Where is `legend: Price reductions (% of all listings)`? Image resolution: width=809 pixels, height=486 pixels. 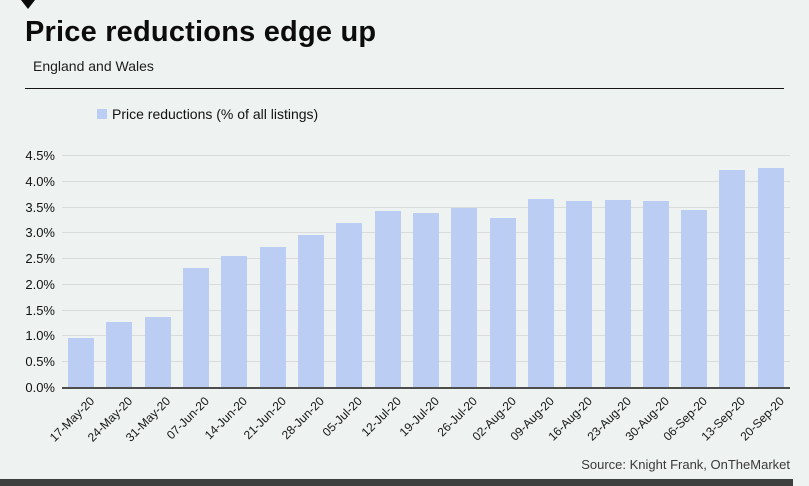 legend: Price reductions (% of all listings) is located at coordinates (207, 114).